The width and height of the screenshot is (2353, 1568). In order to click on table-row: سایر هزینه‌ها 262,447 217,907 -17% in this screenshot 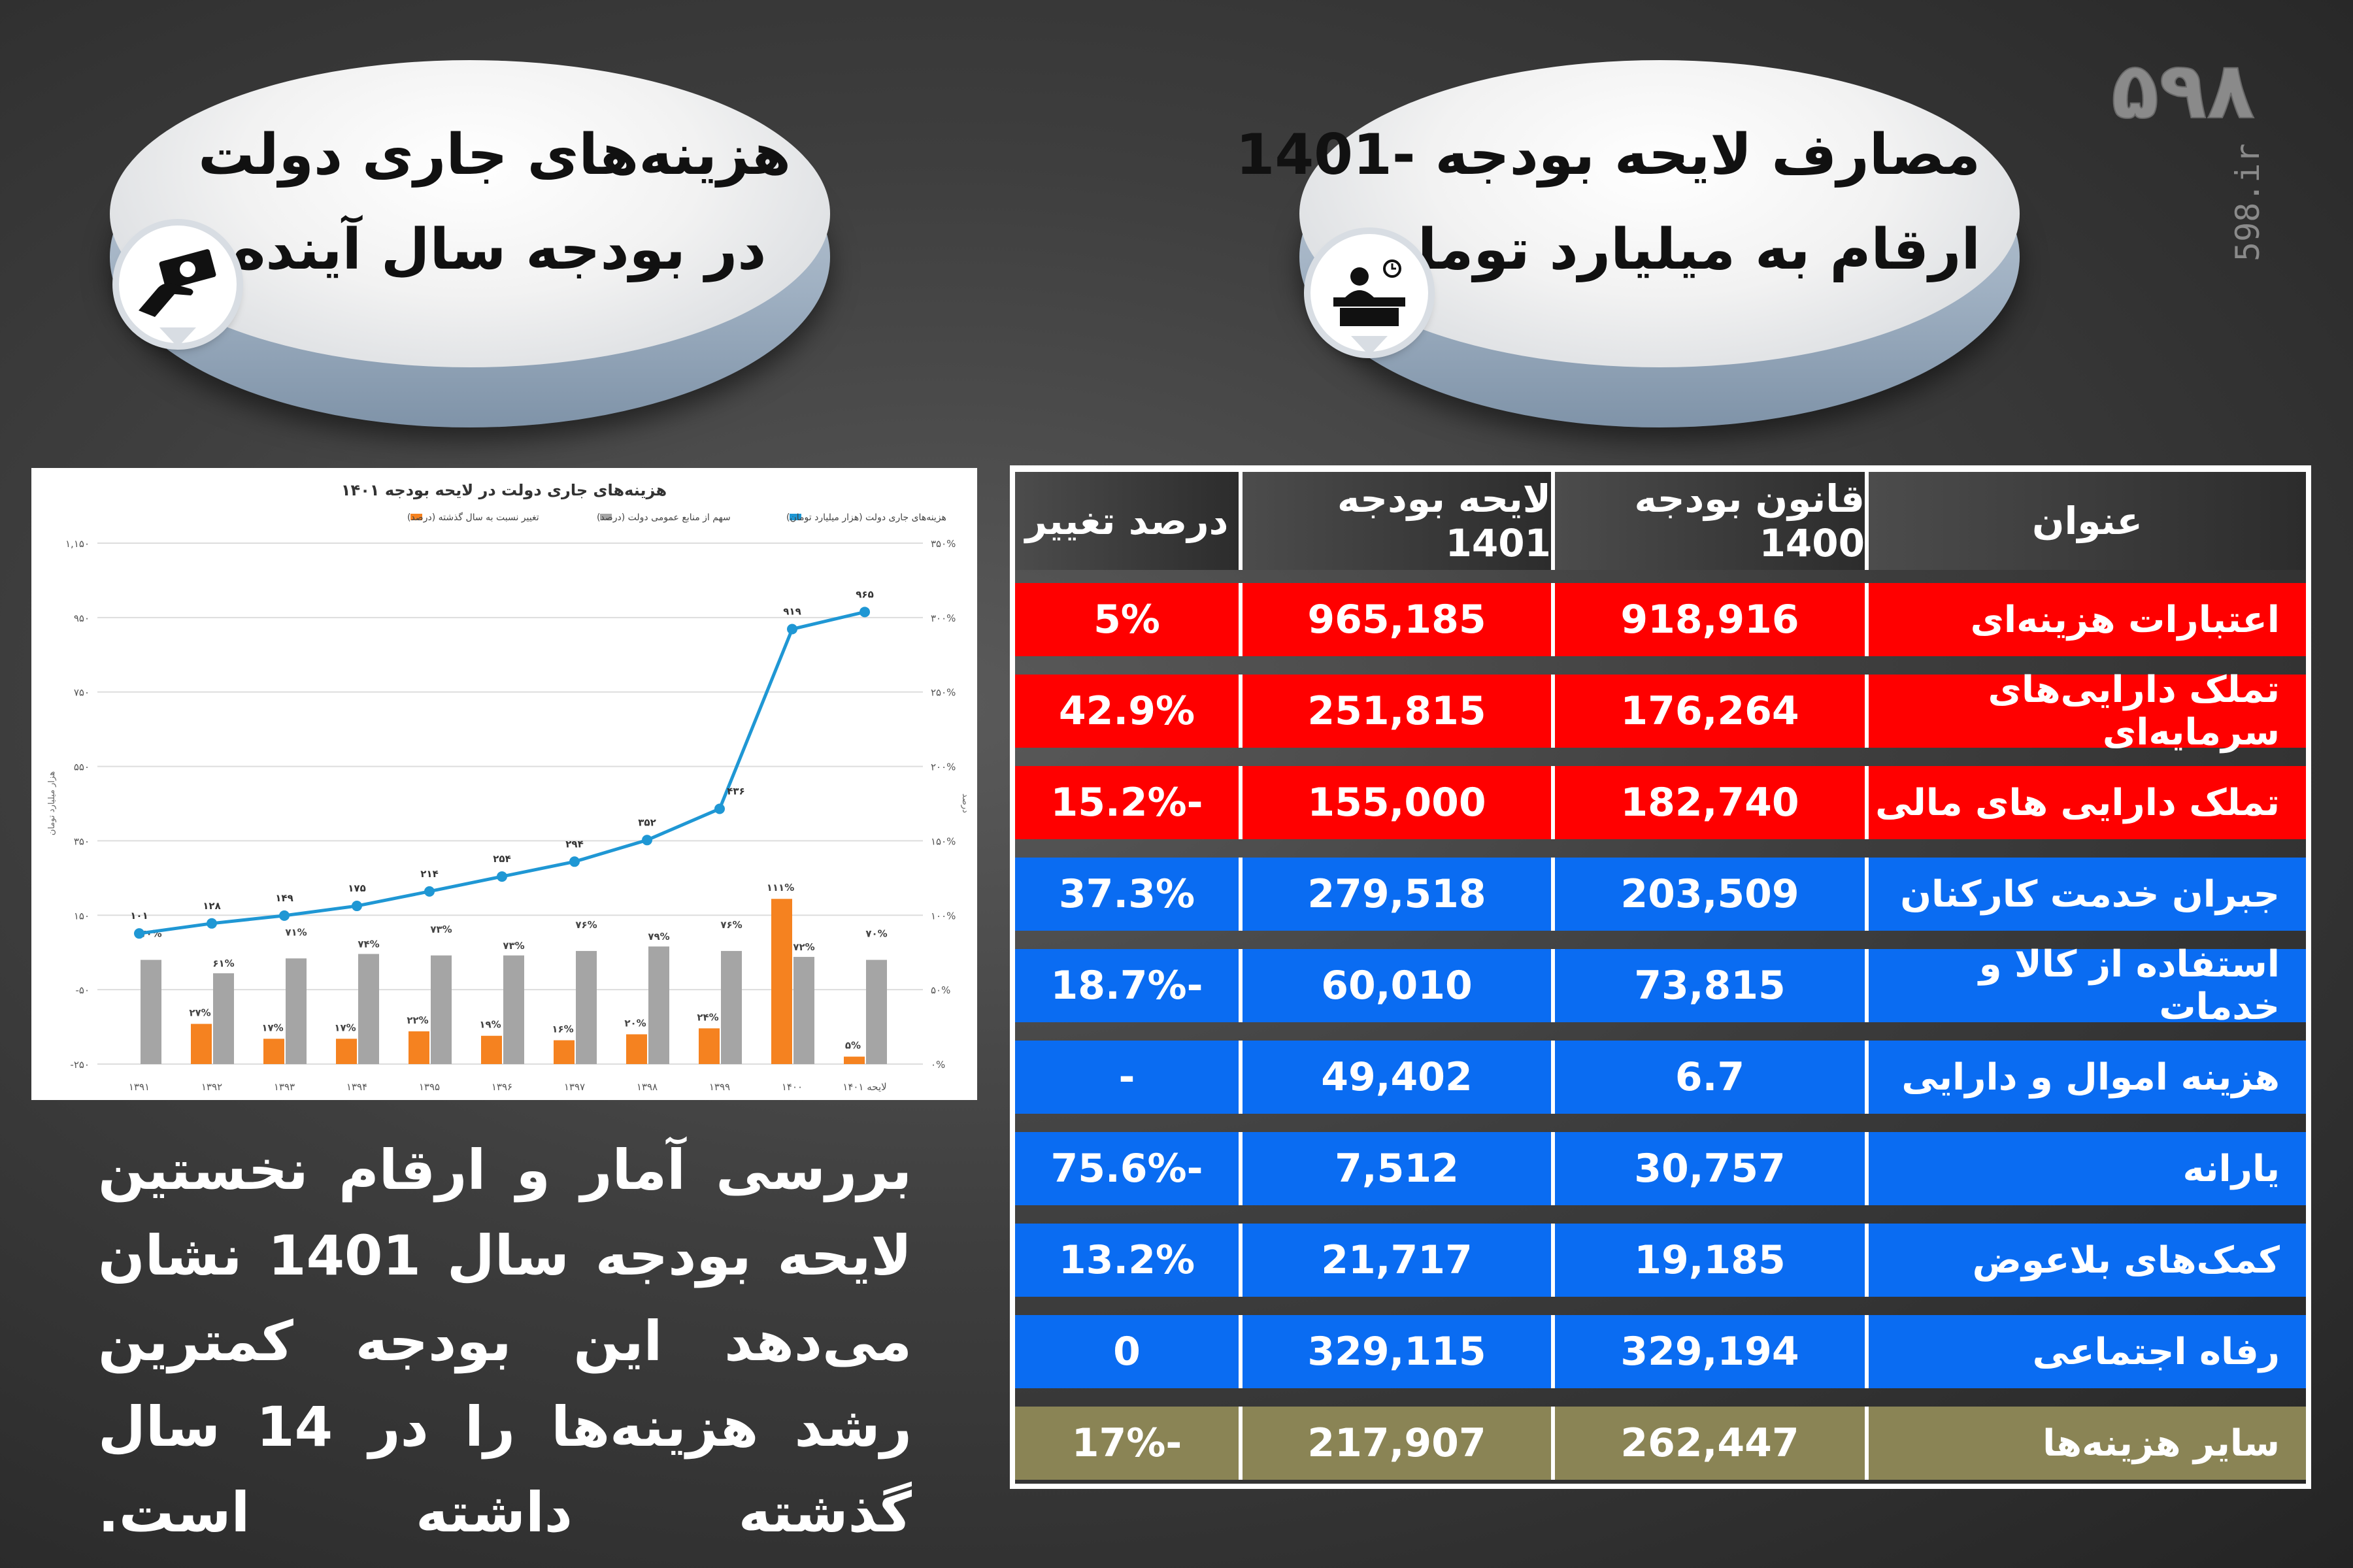, I will do `click(1660, 1443)`.